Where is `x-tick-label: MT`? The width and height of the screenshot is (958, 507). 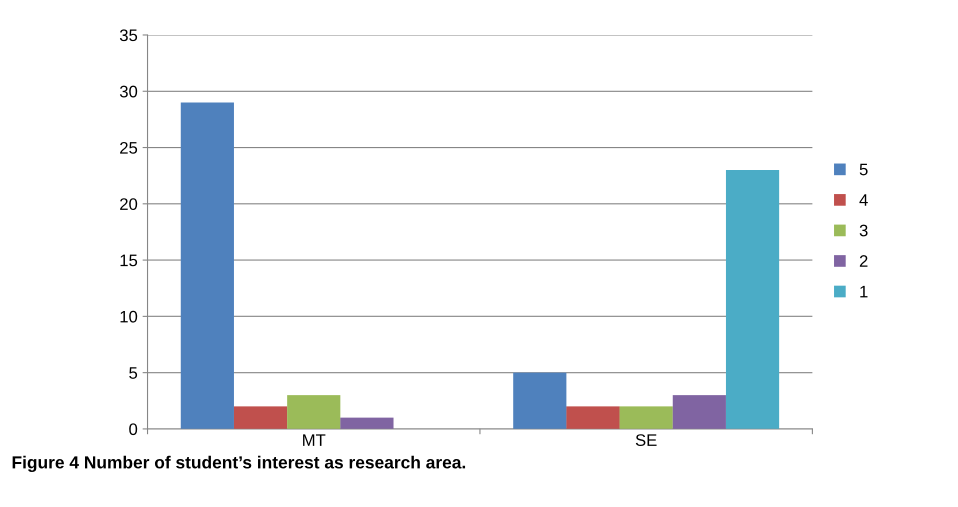 x-tick-label: MT is located at coordinates (314, 440).